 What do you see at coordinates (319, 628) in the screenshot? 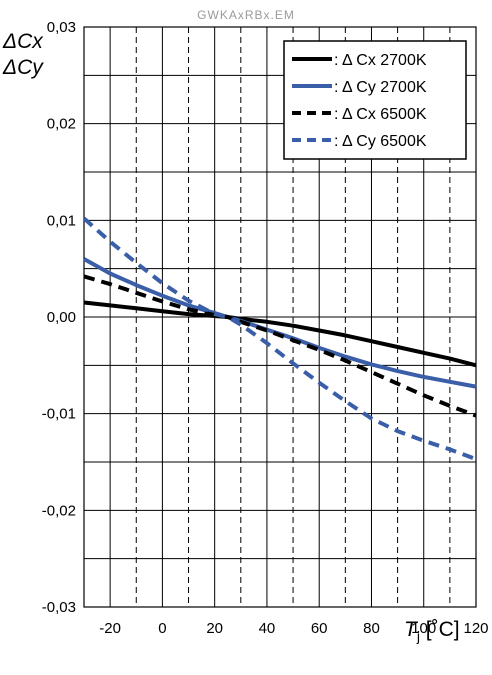
I see `x-tick-label: 60` at bounding box center [319, 628].